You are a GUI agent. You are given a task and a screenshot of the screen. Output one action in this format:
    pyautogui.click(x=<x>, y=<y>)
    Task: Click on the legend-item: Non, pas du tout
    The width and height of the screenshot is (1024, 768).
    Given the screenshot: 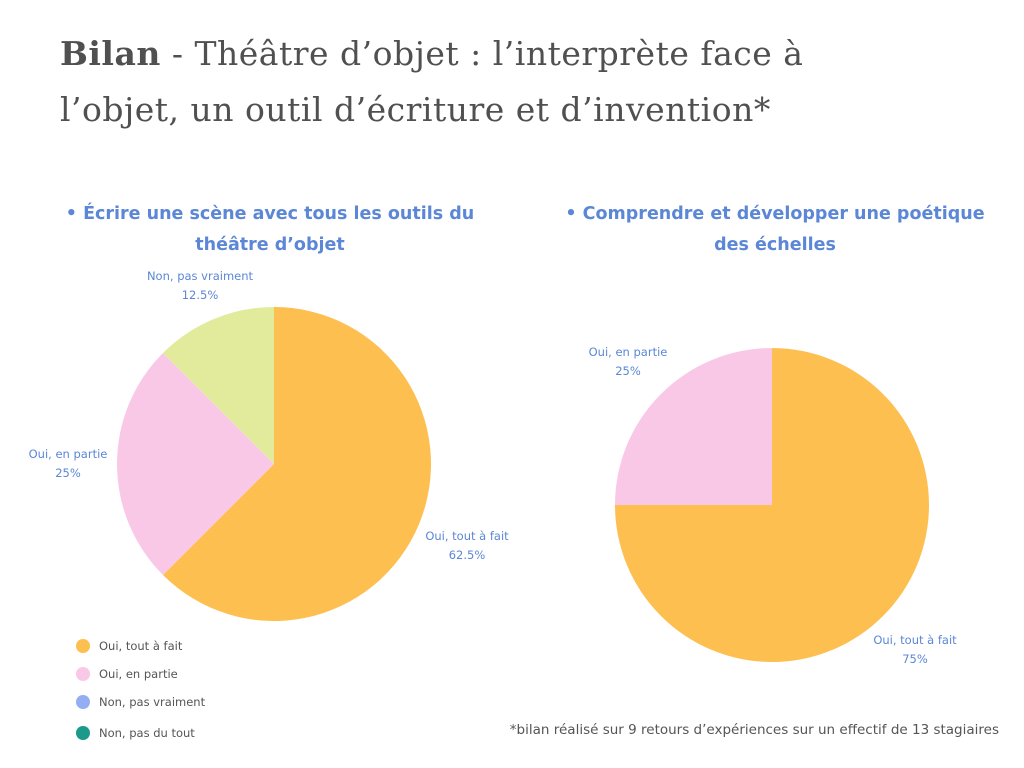 What is the action you would take?
    pyautogui.click(x=135, y=733)
    